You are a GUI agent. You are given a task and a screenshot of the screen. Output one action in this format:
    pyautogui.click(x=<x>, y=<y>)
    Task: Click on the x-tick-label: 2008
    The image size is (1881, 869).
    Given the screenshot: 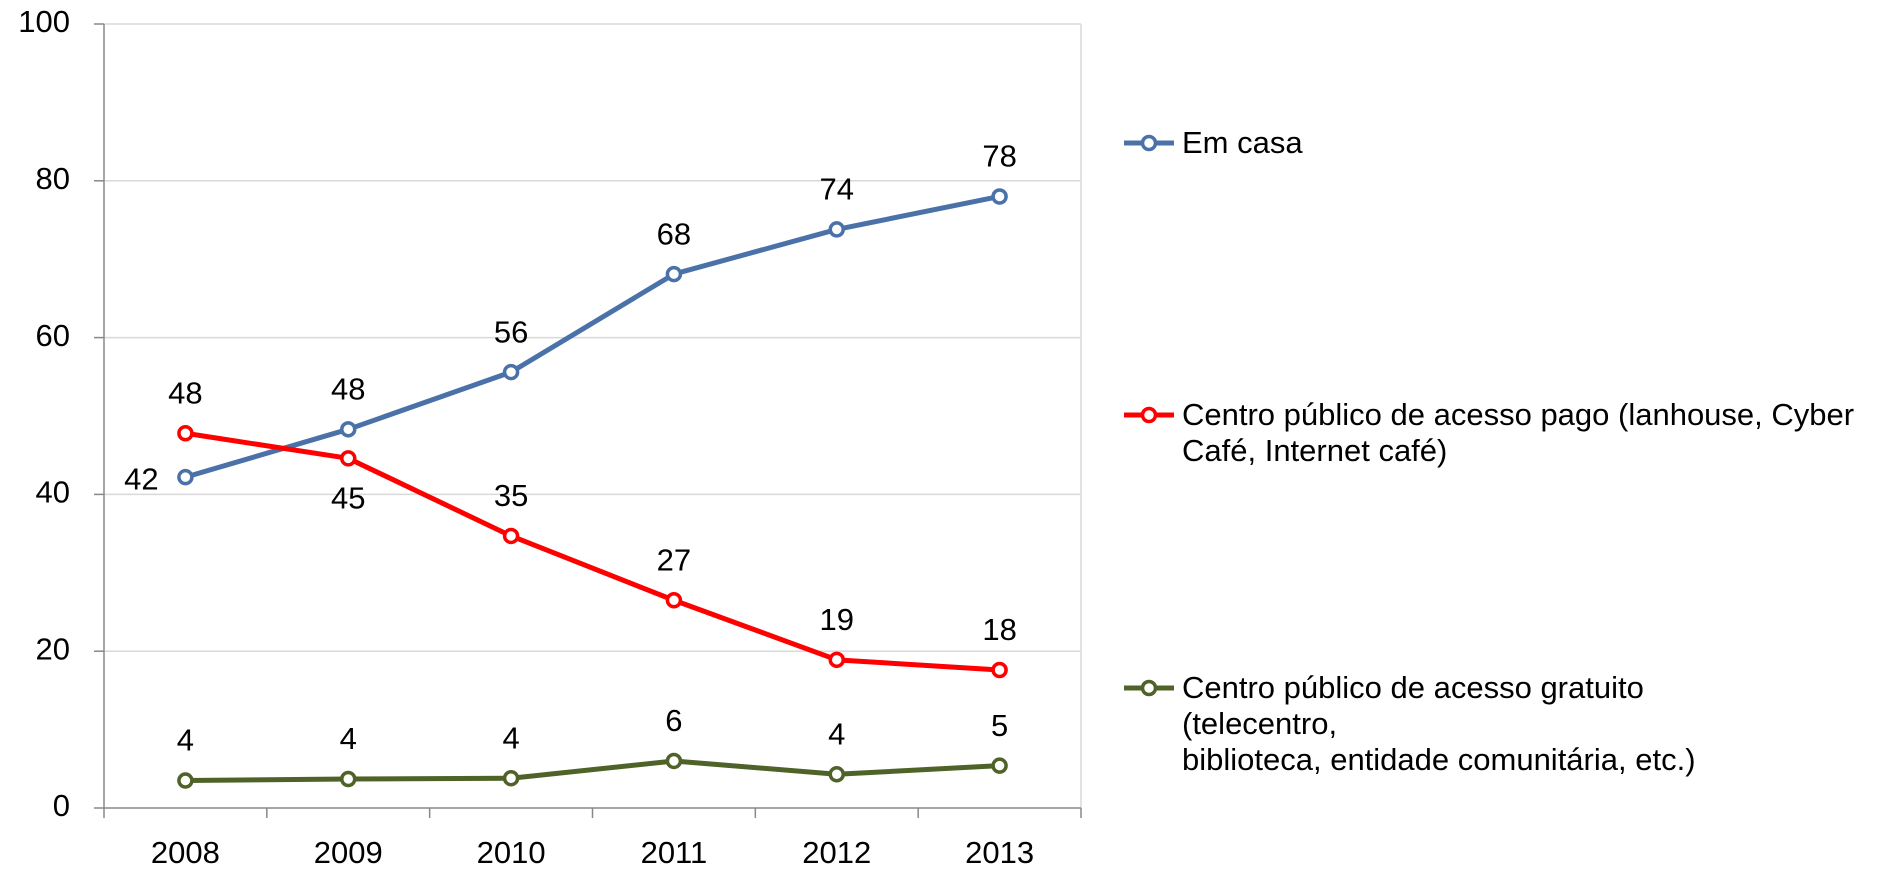 What is the action you would take?
    pyautogui.click(x=185, y=852)
    